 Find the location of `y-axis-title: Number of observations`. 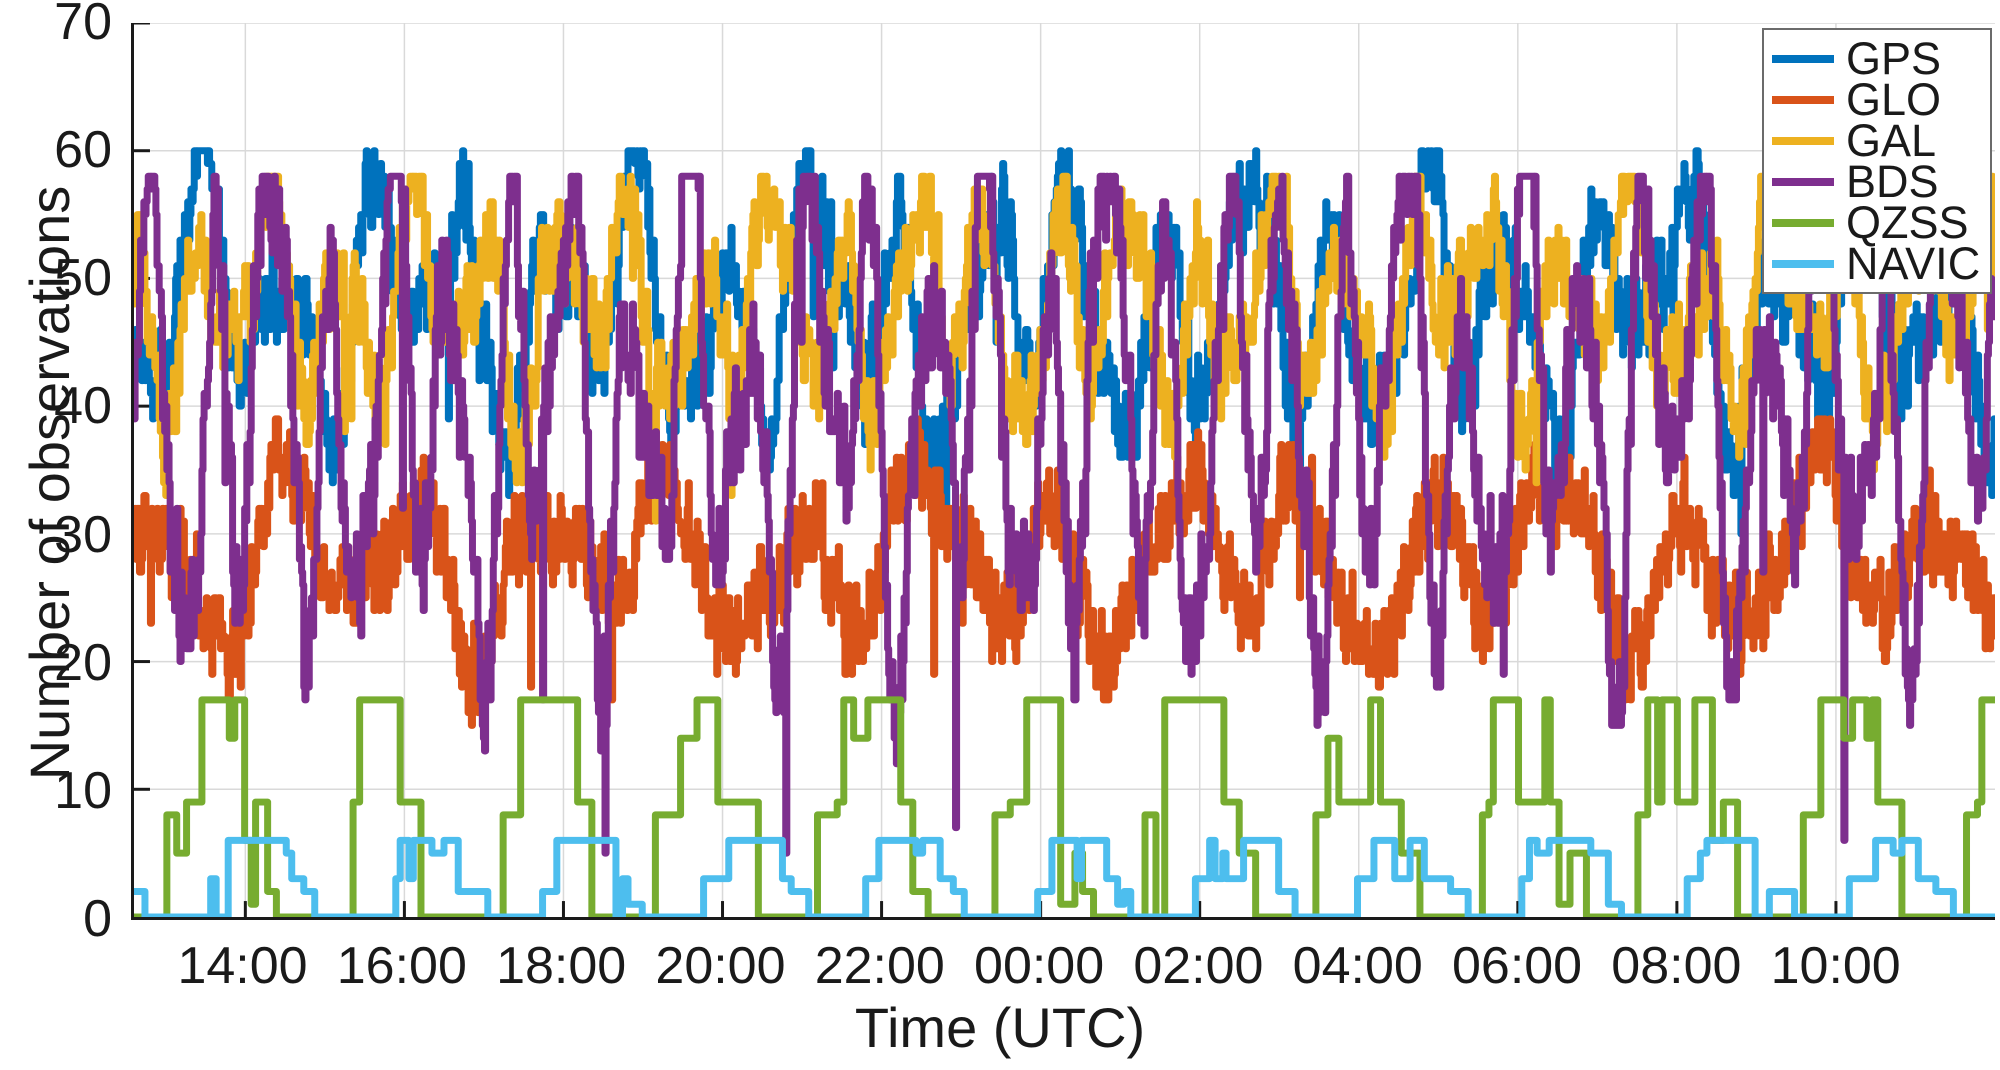

y-axis-title: Number of observations is located at coordinates (49, 483).